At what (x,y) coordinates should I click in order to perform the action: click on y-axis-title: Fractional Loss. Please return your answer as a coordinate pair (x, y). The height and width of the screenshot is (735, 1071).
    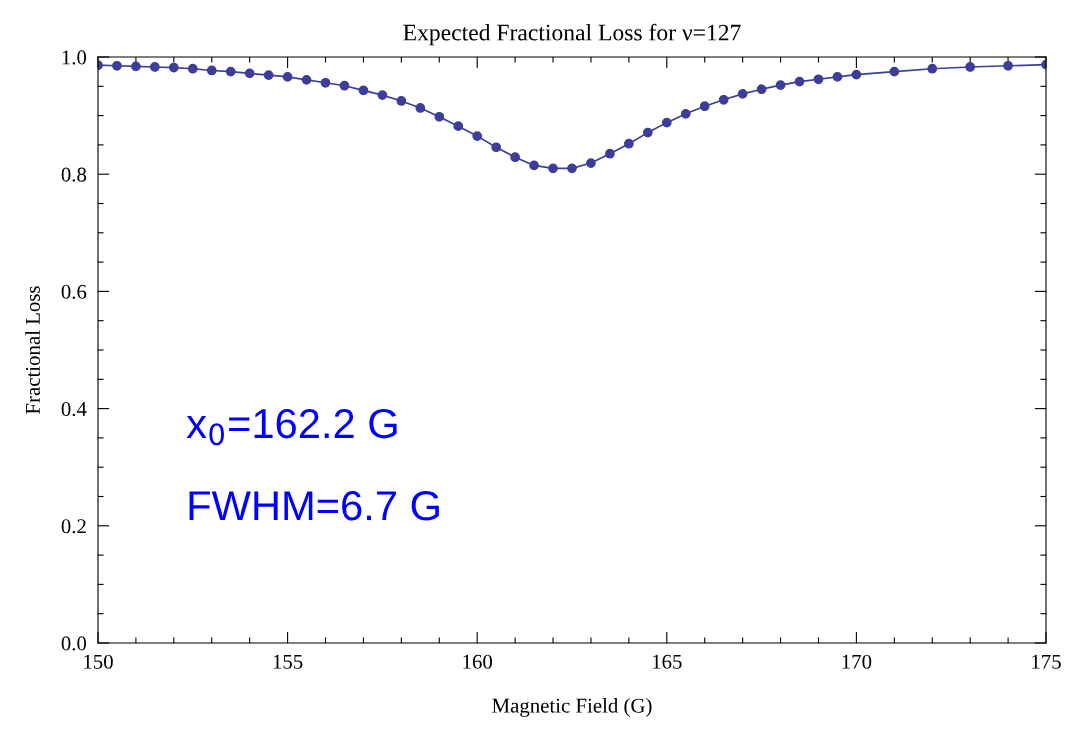
    Looking at the image, I should click on (32, 350).